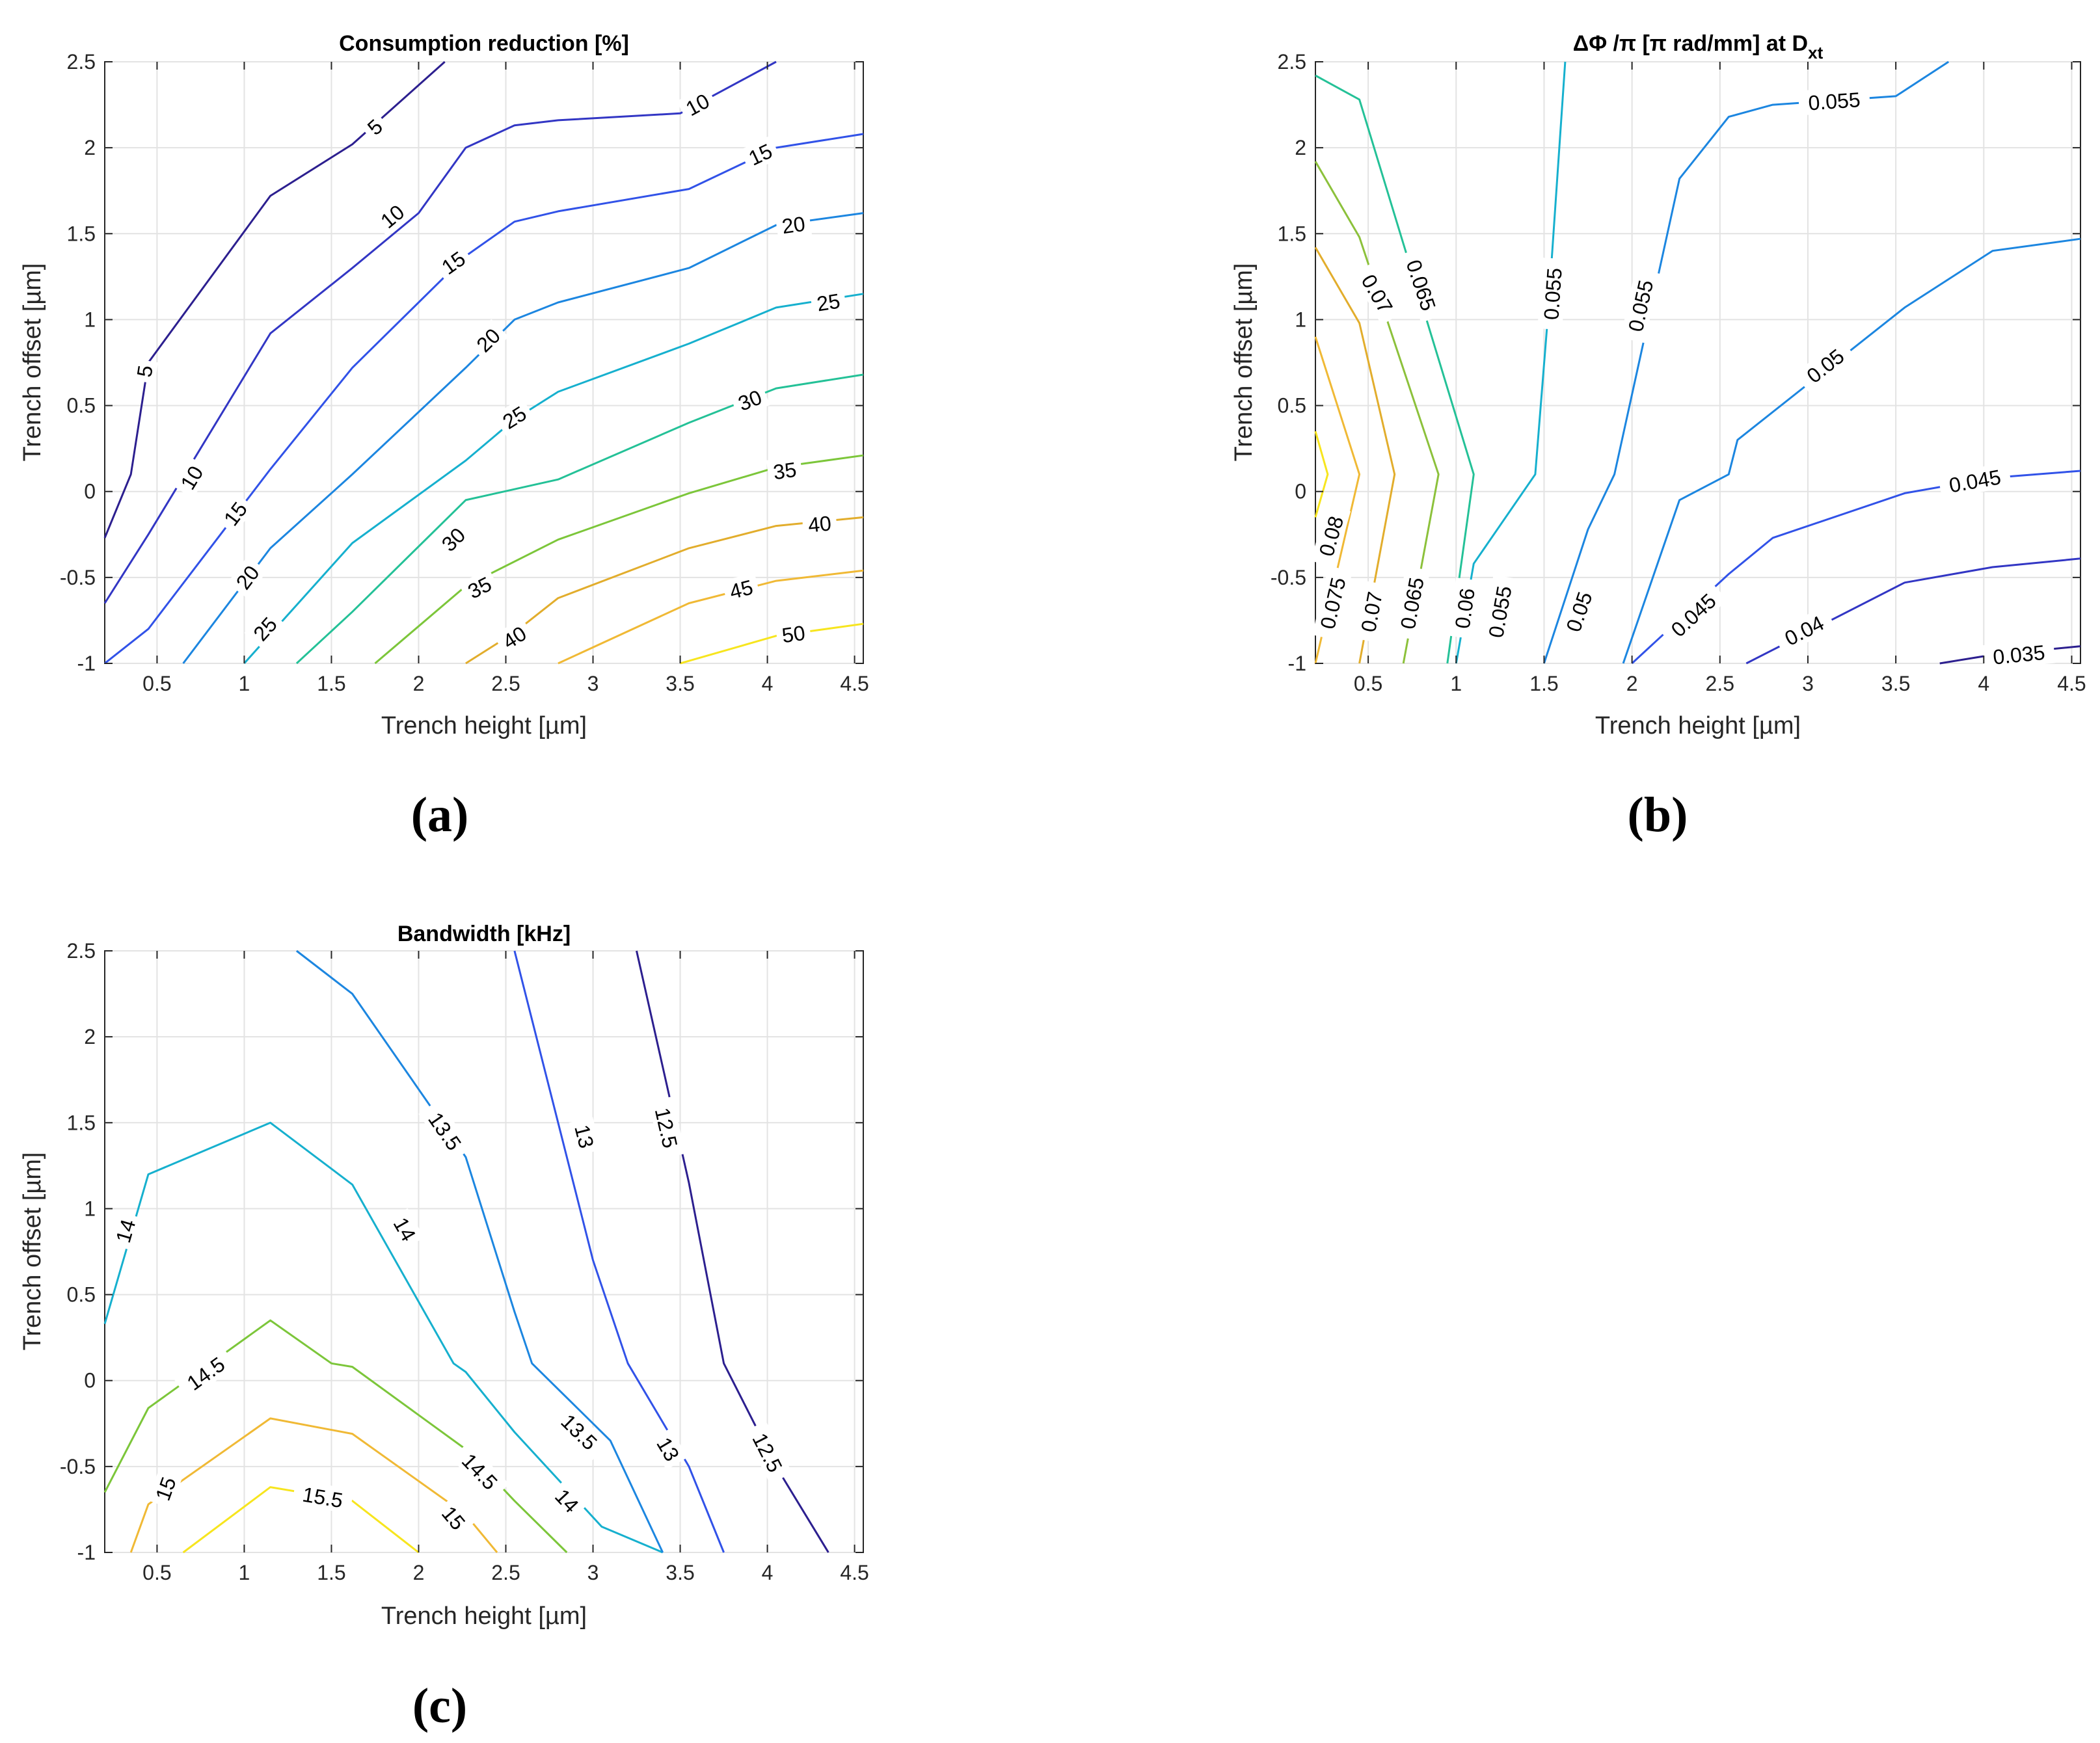 This screenshot has width=2100, height=1743. I want to click on contour-label: 20, so click(794, 225).